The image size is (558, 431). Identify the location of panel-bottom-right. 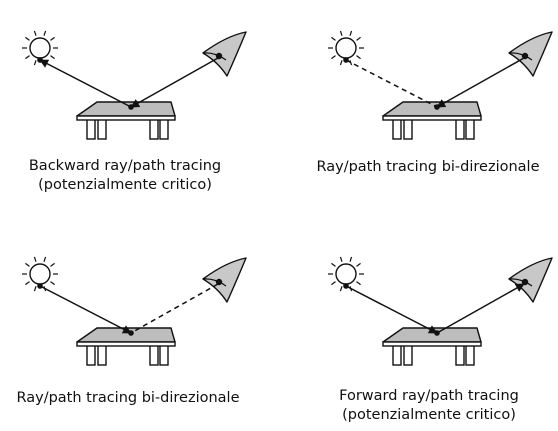
(440, 311).